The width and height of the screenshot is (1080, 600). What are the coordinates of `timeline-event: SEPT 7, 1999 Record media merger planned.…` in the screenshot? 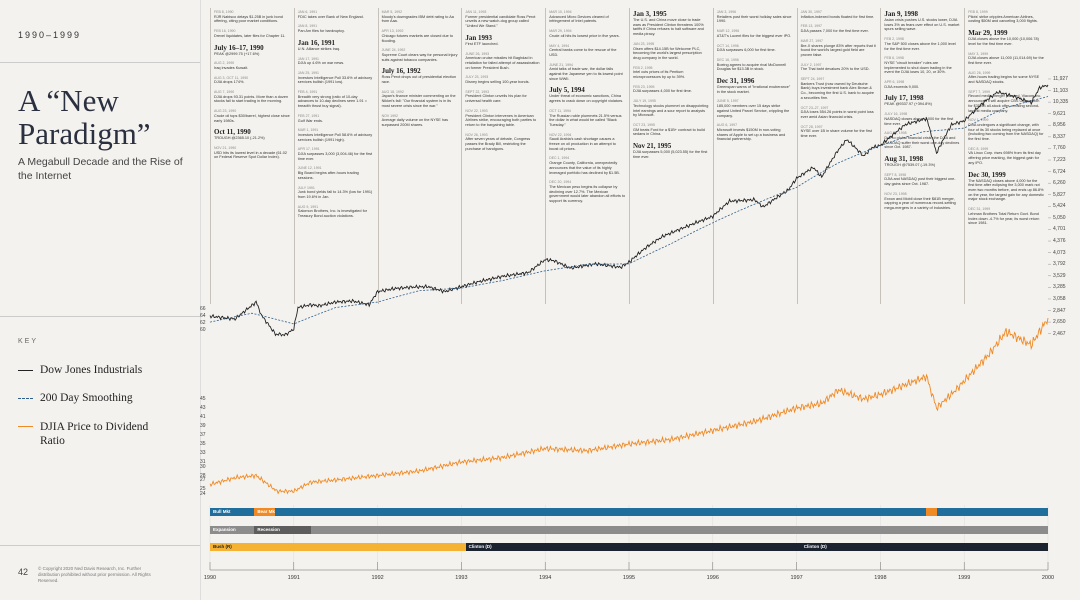 It's located at (1006, 102).